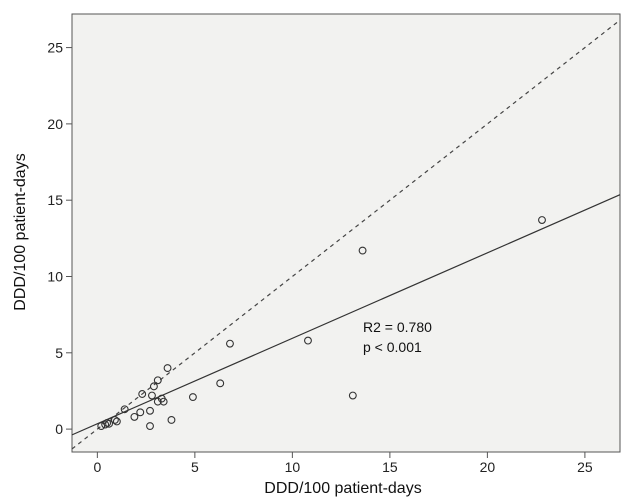  I want to click on fit-annotation-r2: R2 = 0.780, so click(397, 327).